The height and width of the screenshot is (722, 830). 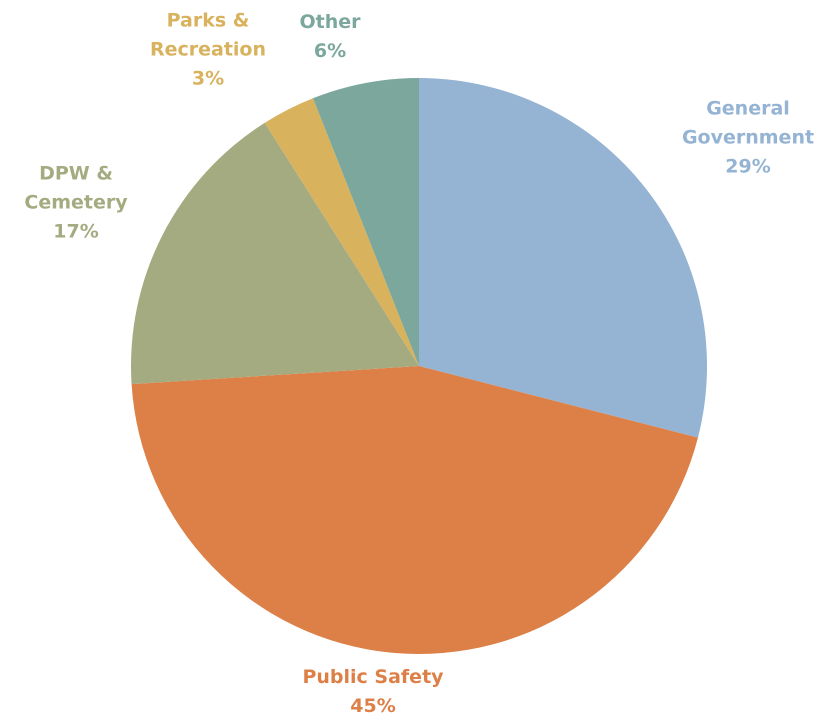 What do you see at coordinates (748, 166) in the screenshot?
I see `value-label: 29%` at bounding box center [748, 166].